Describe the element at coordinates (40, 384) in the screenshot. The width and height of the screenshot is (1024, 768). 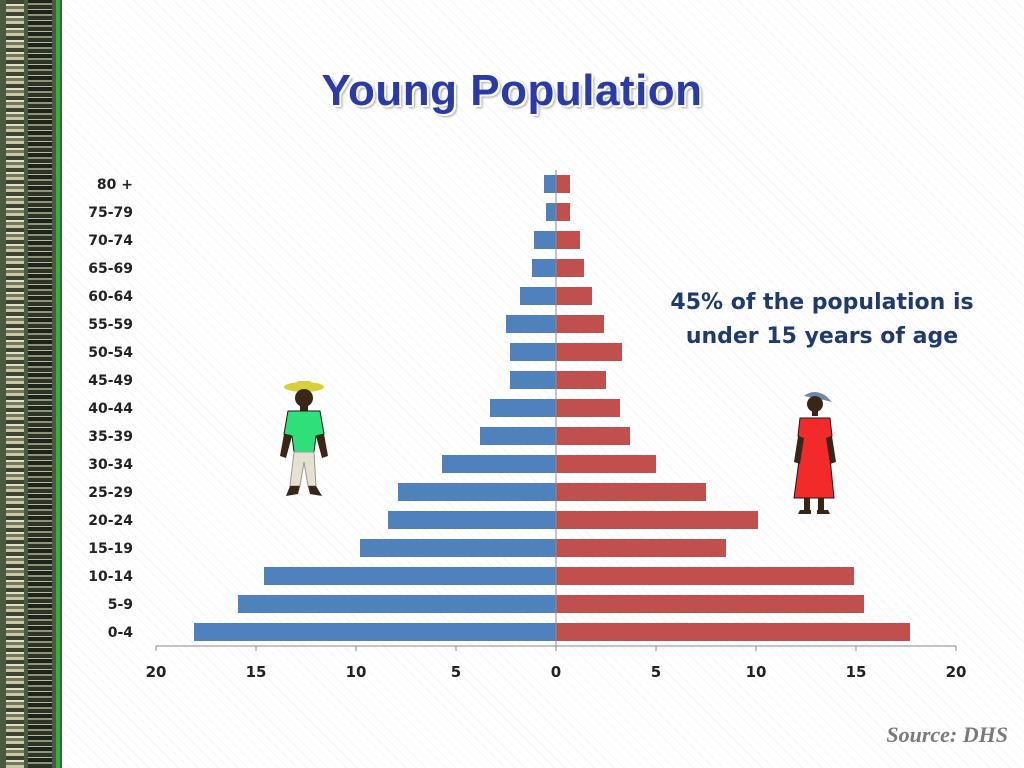
I see `border-ornament-inner` at that location.